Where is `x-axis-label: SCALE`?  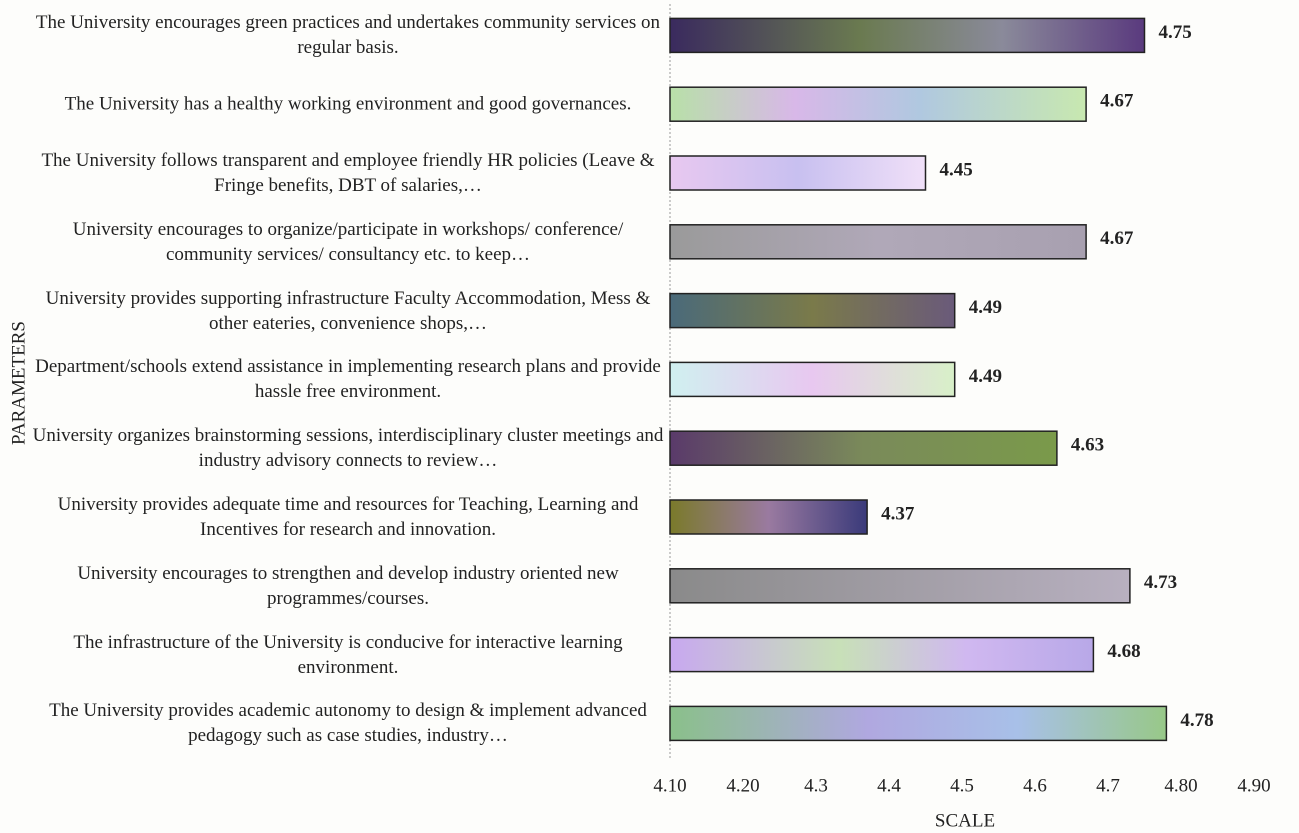
x-axis-label: SCALE is located at coordinates (965, 820).